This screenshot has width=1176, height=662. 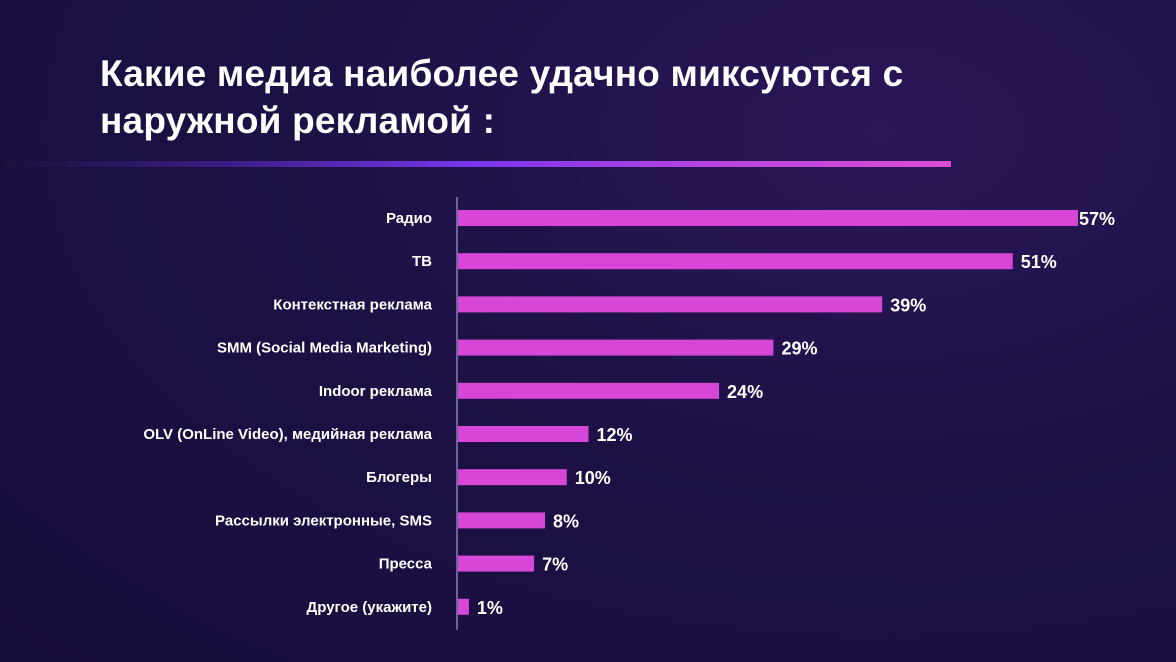 I want to click on category-label: Контекстная реклама, so click(x=352, y=304).